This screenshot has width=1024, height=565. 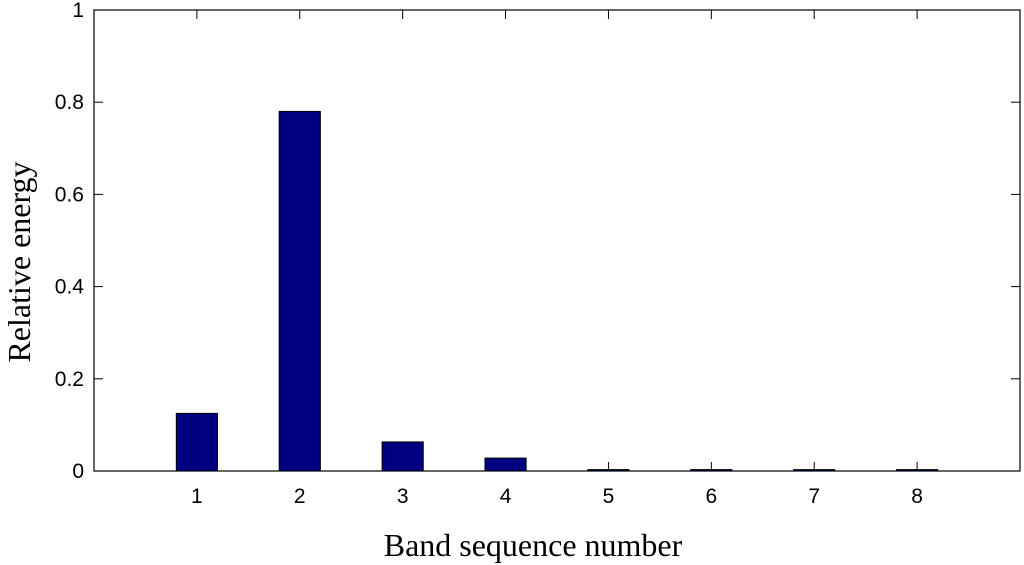 What do you see at coordinates (917, 496) in the screenshot?
I see `x-tick-label: 8` at bounding box center [917, 496].